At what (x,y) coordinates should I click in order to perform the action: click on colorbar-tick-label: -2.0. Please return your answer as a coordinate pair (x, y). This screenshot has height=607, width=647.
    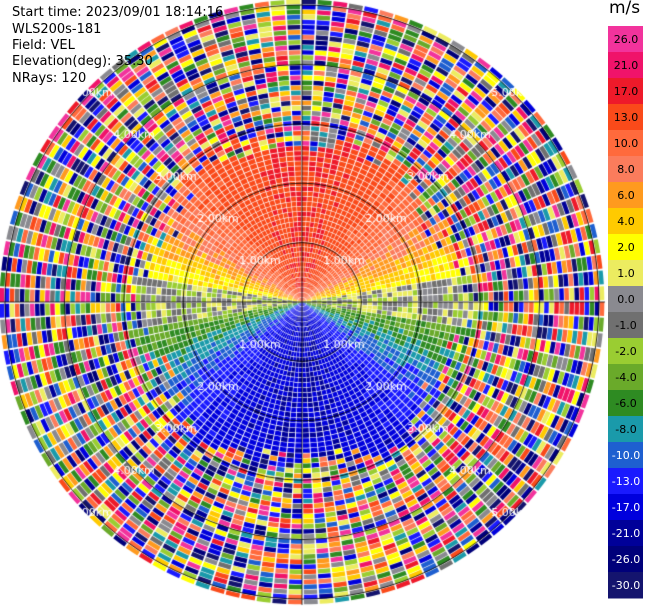
    Looking at the image, I should click on (625, 351).